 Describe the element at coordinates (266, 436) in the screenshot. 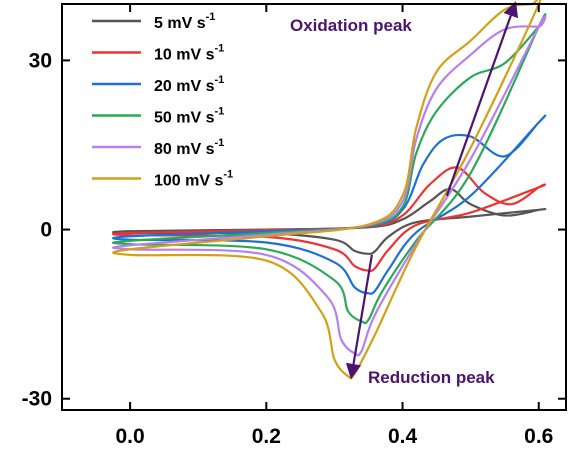

I see `x-tick-label: 0.2` at that location.